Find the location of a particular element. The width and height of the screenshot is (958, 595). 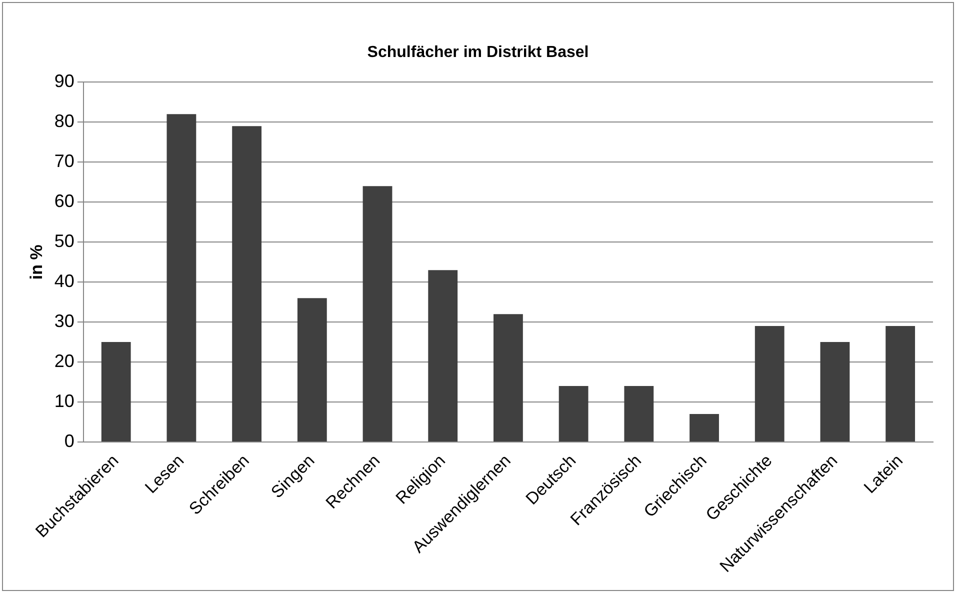

y-tick-label: 30 is located at coordinates (64, 321).